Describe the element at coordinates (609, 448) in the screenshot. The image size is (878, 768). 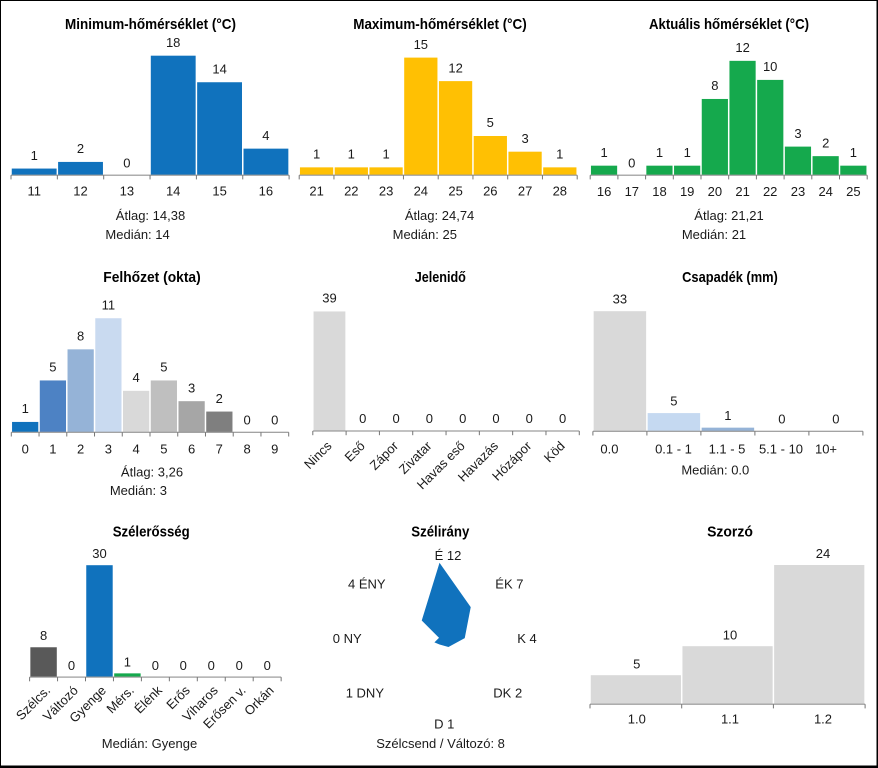
I see `svg-text: 0.0` at that location.